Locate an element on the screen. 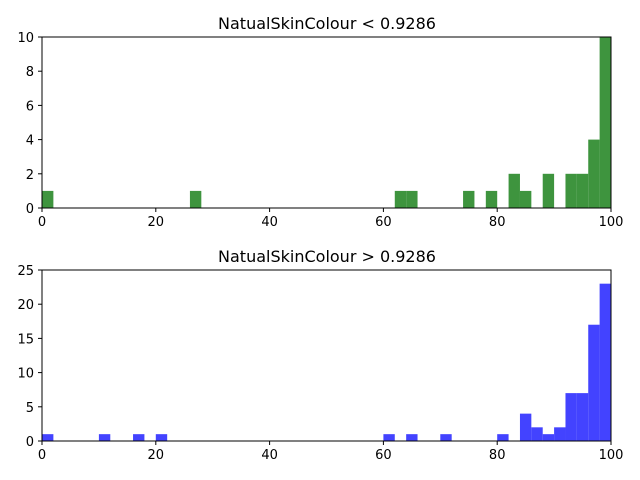 The width and height of the screenshot is (640, 480). y-tick-label: 25 is located at coordinates (25, 271).